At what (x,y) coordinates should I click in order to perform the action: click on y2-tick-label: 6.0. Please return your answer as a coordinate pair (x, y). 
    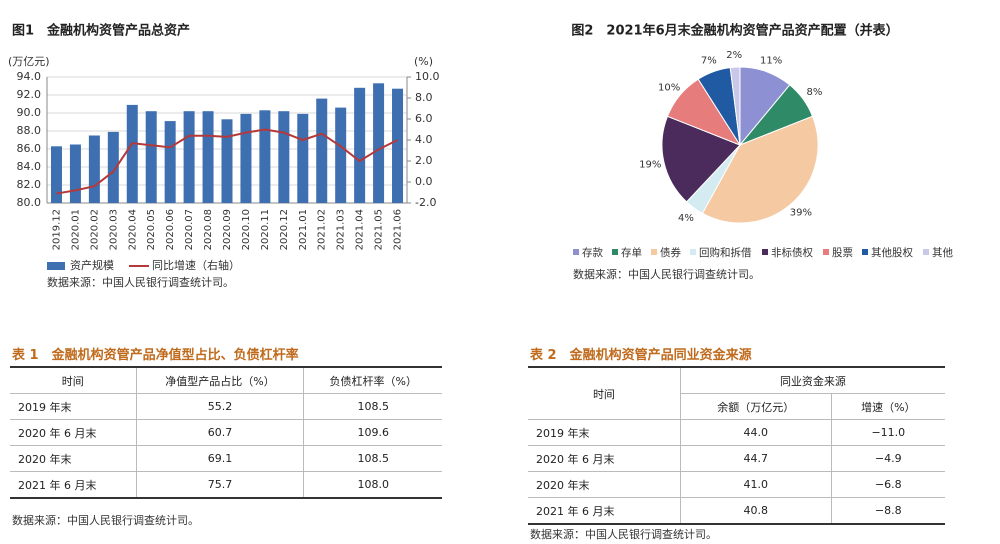
    Looking at the image, I should click on (424, 118).